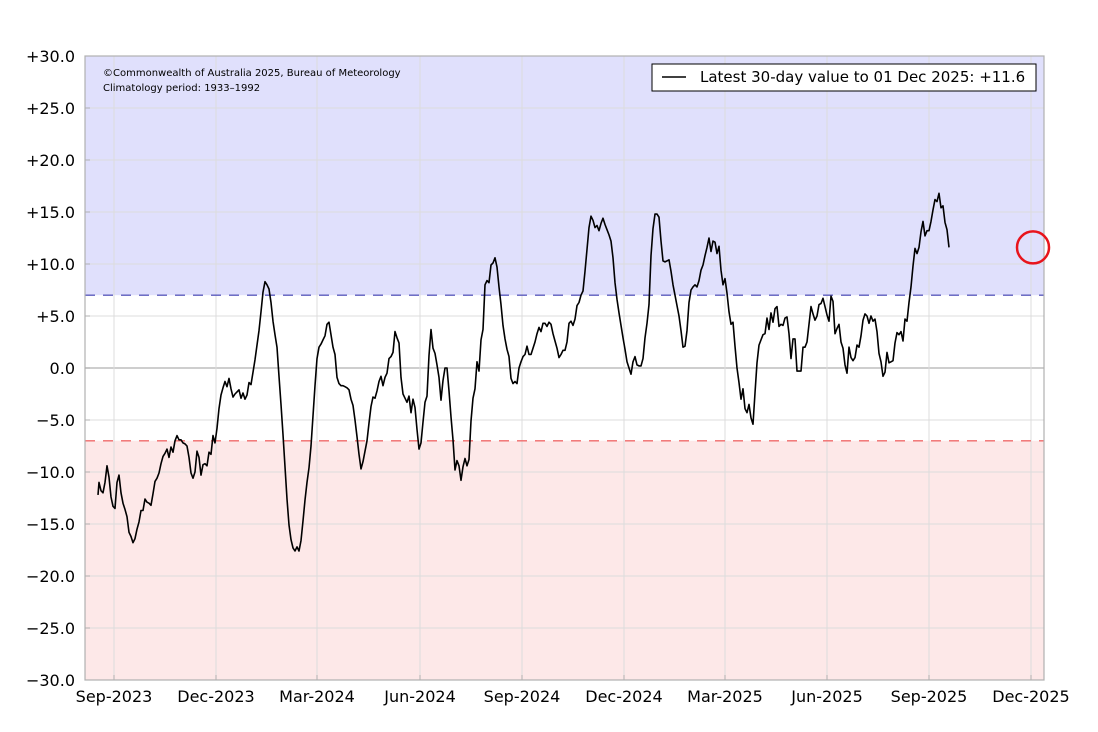  What do you see at coordinates (1033, 247) in the screenshot?
I see `latest-value-marker-icon` at bounding box center [1033, 247].